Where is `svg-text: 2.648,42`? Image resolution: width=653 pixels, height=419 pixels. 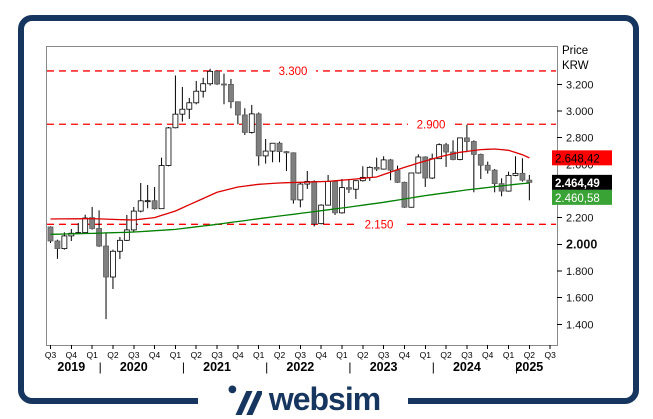 svg-text: 2.648,42 is located at coordinates (577, 159).